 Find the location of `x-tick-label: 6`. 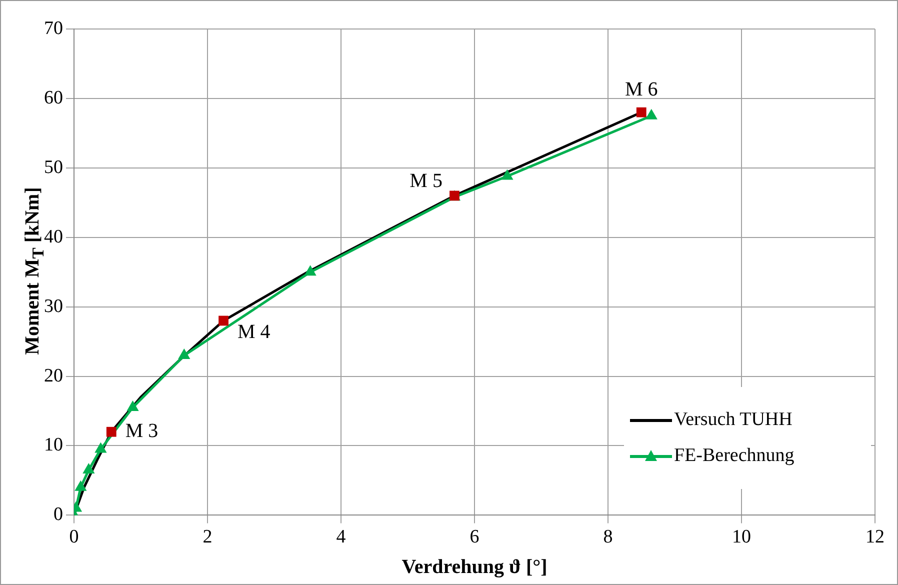

x-tick-label: 6 is located at coordinates (475, 537).